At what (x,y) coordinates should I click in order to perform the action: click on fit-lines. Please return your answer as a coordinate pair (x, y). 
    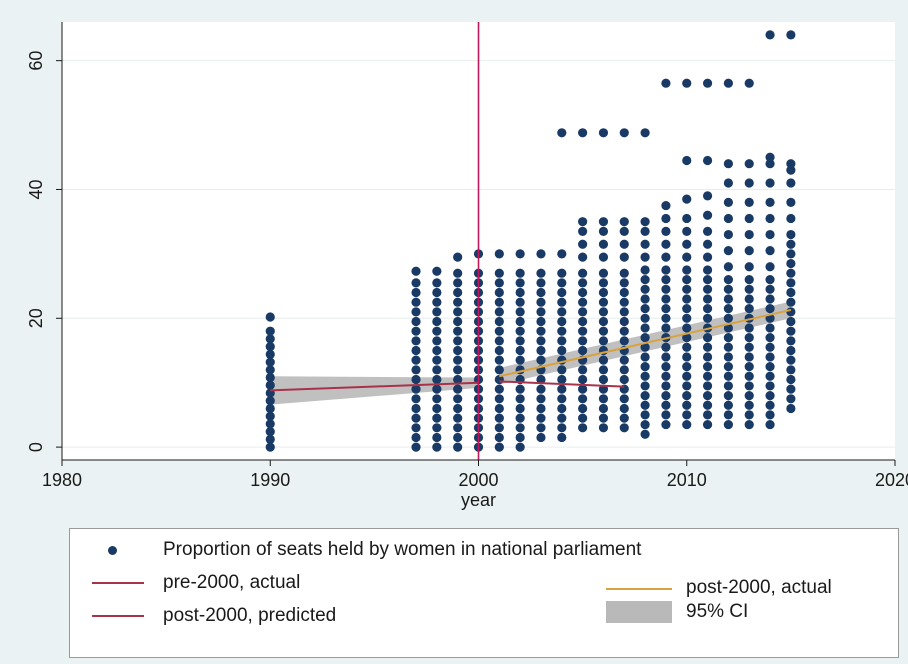
    Looking at the image, I should click on (531, 350).